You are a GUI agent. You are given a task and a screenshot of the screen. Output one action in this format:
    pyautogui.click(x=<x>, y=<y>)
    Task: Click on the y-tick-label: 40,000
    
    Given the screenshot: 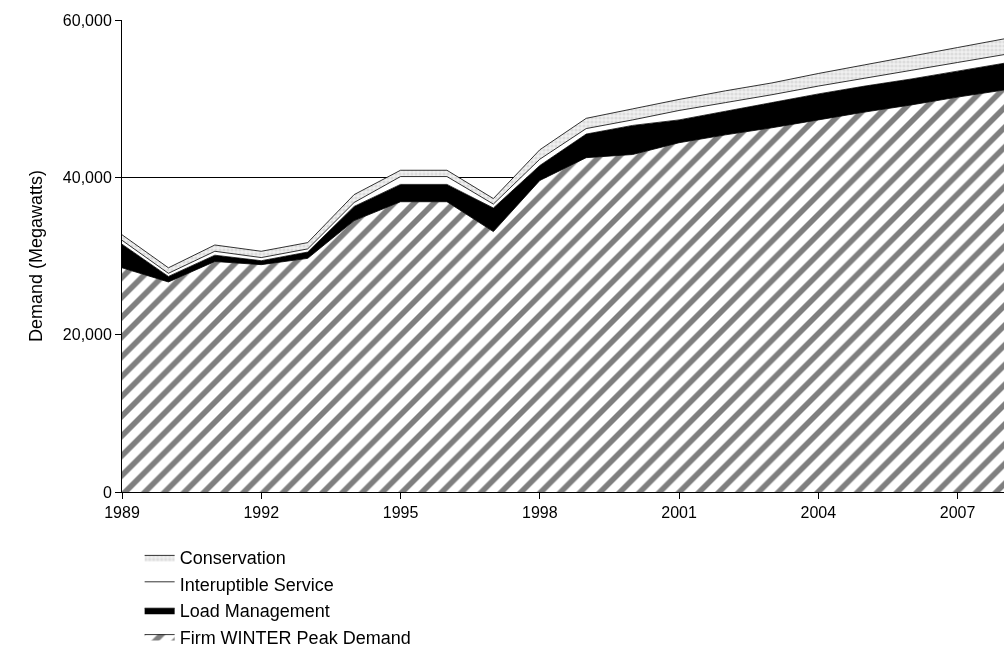 What is the action you would take?
    pyautogui.click(x=87, y=177)
    